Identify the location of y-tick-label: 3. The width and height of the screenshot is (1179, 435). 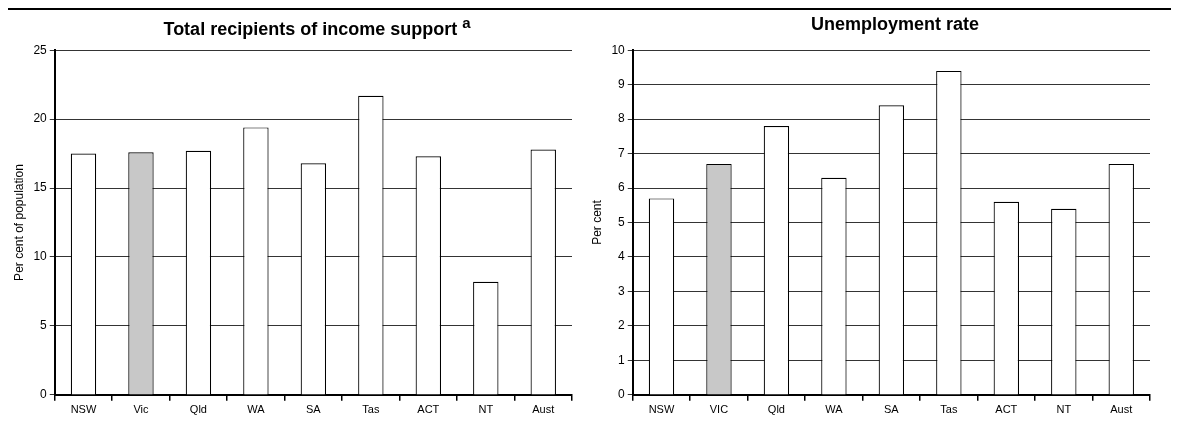
(622, 290).